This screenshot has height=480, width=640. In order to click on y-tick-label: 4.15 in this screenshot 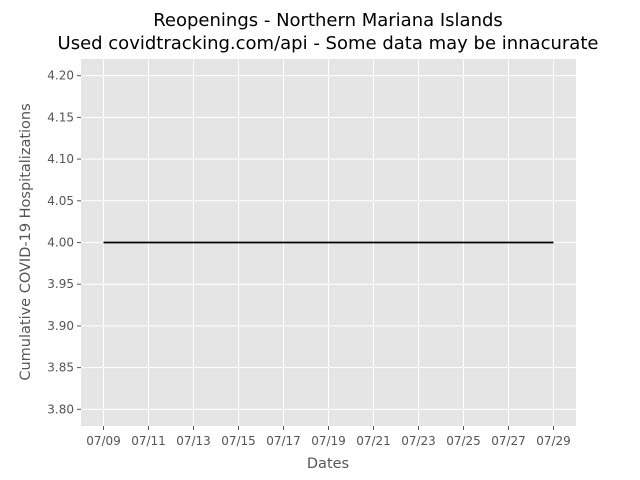, I will do `click(60, 117)`.